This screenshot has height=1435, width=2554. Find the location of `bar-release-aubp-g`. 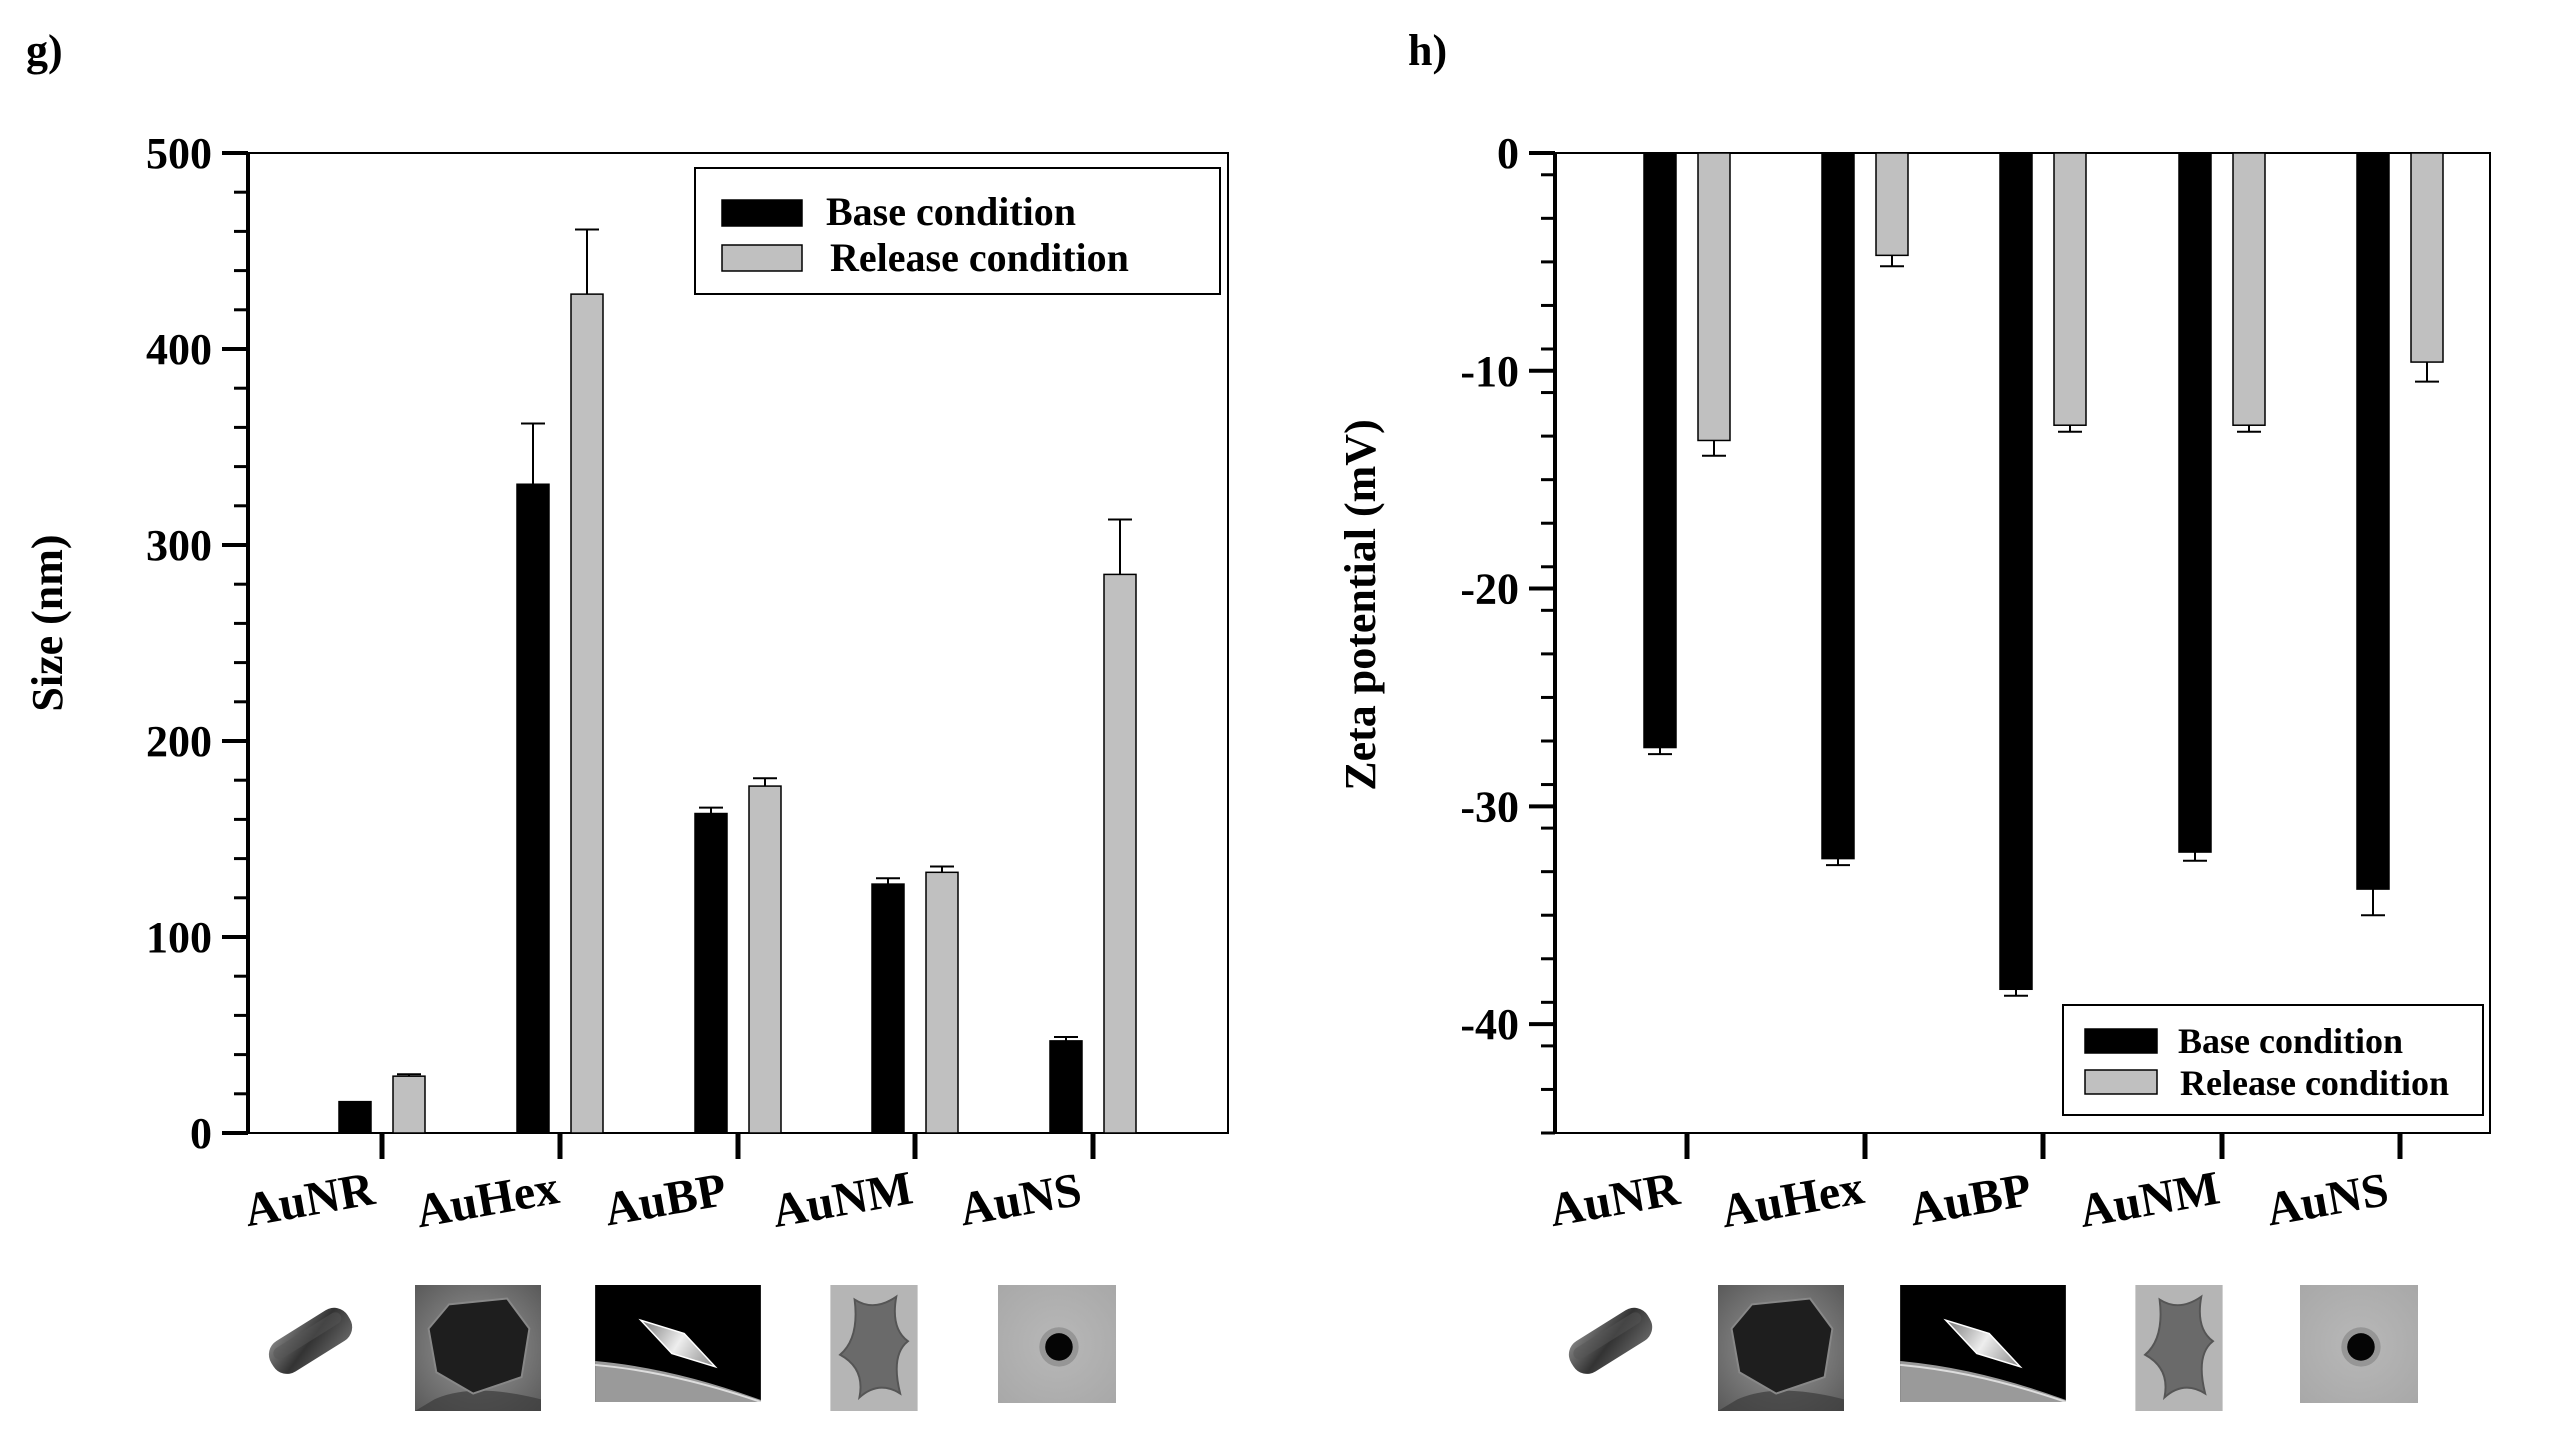

bar-release-aubp-g is located at coordinates (765, 959).